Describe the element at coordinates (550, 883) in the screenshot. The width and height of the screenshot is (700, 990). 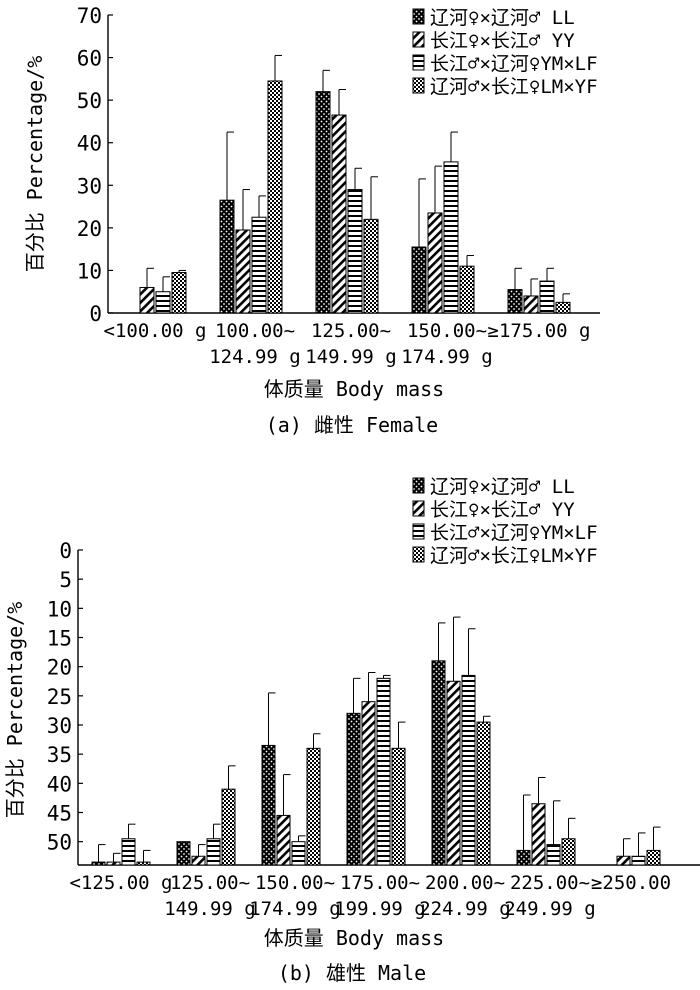
I see `x-tick-label: 225.00~` at that location.